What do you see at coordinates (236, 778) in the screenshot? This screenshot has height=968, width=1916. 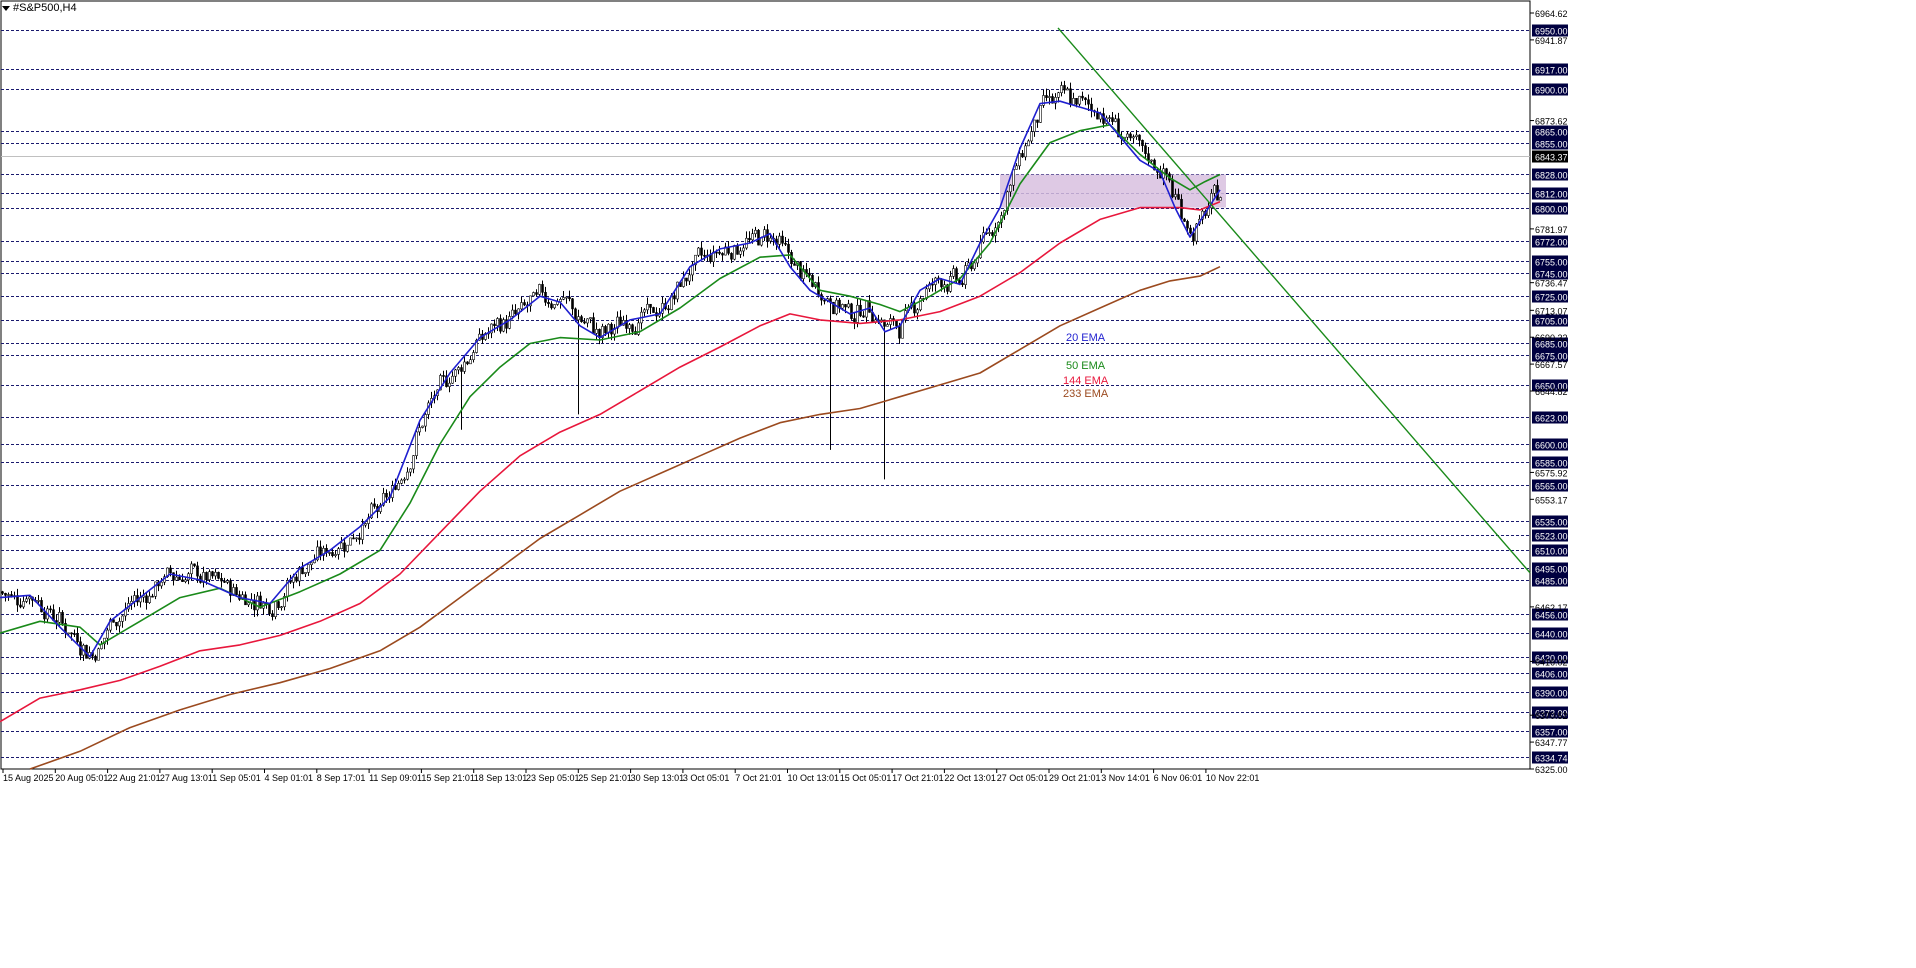 I see `time-tick-label: 1 Sep 05:01` at bounding box center [236, 778].